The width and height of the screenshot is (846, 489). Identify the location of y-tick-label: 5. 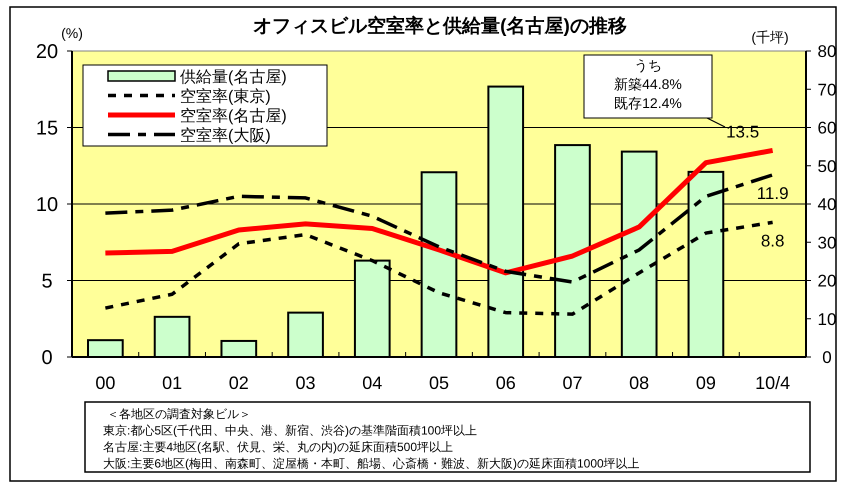
(47, 281).